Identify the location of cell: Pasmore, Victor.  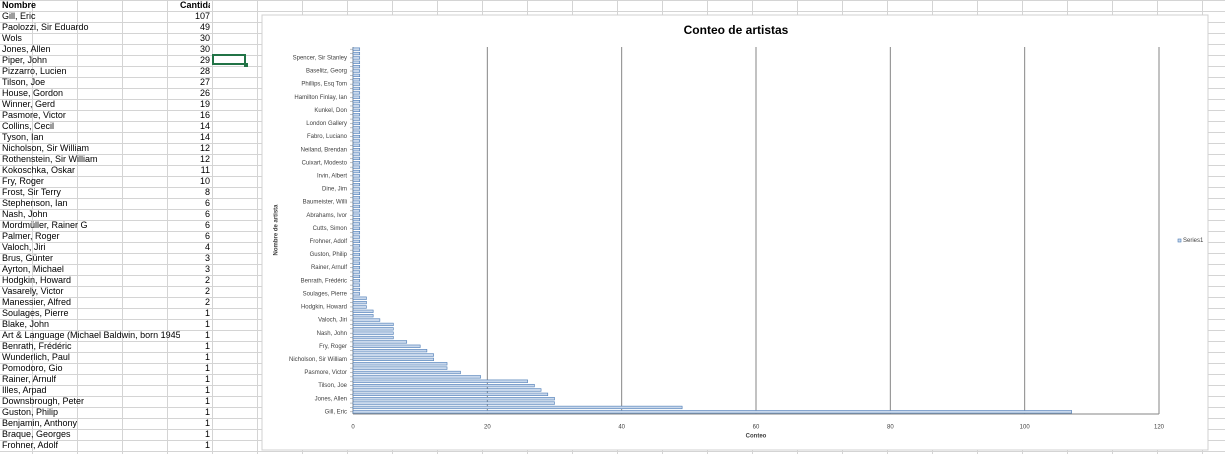
(34, 115).